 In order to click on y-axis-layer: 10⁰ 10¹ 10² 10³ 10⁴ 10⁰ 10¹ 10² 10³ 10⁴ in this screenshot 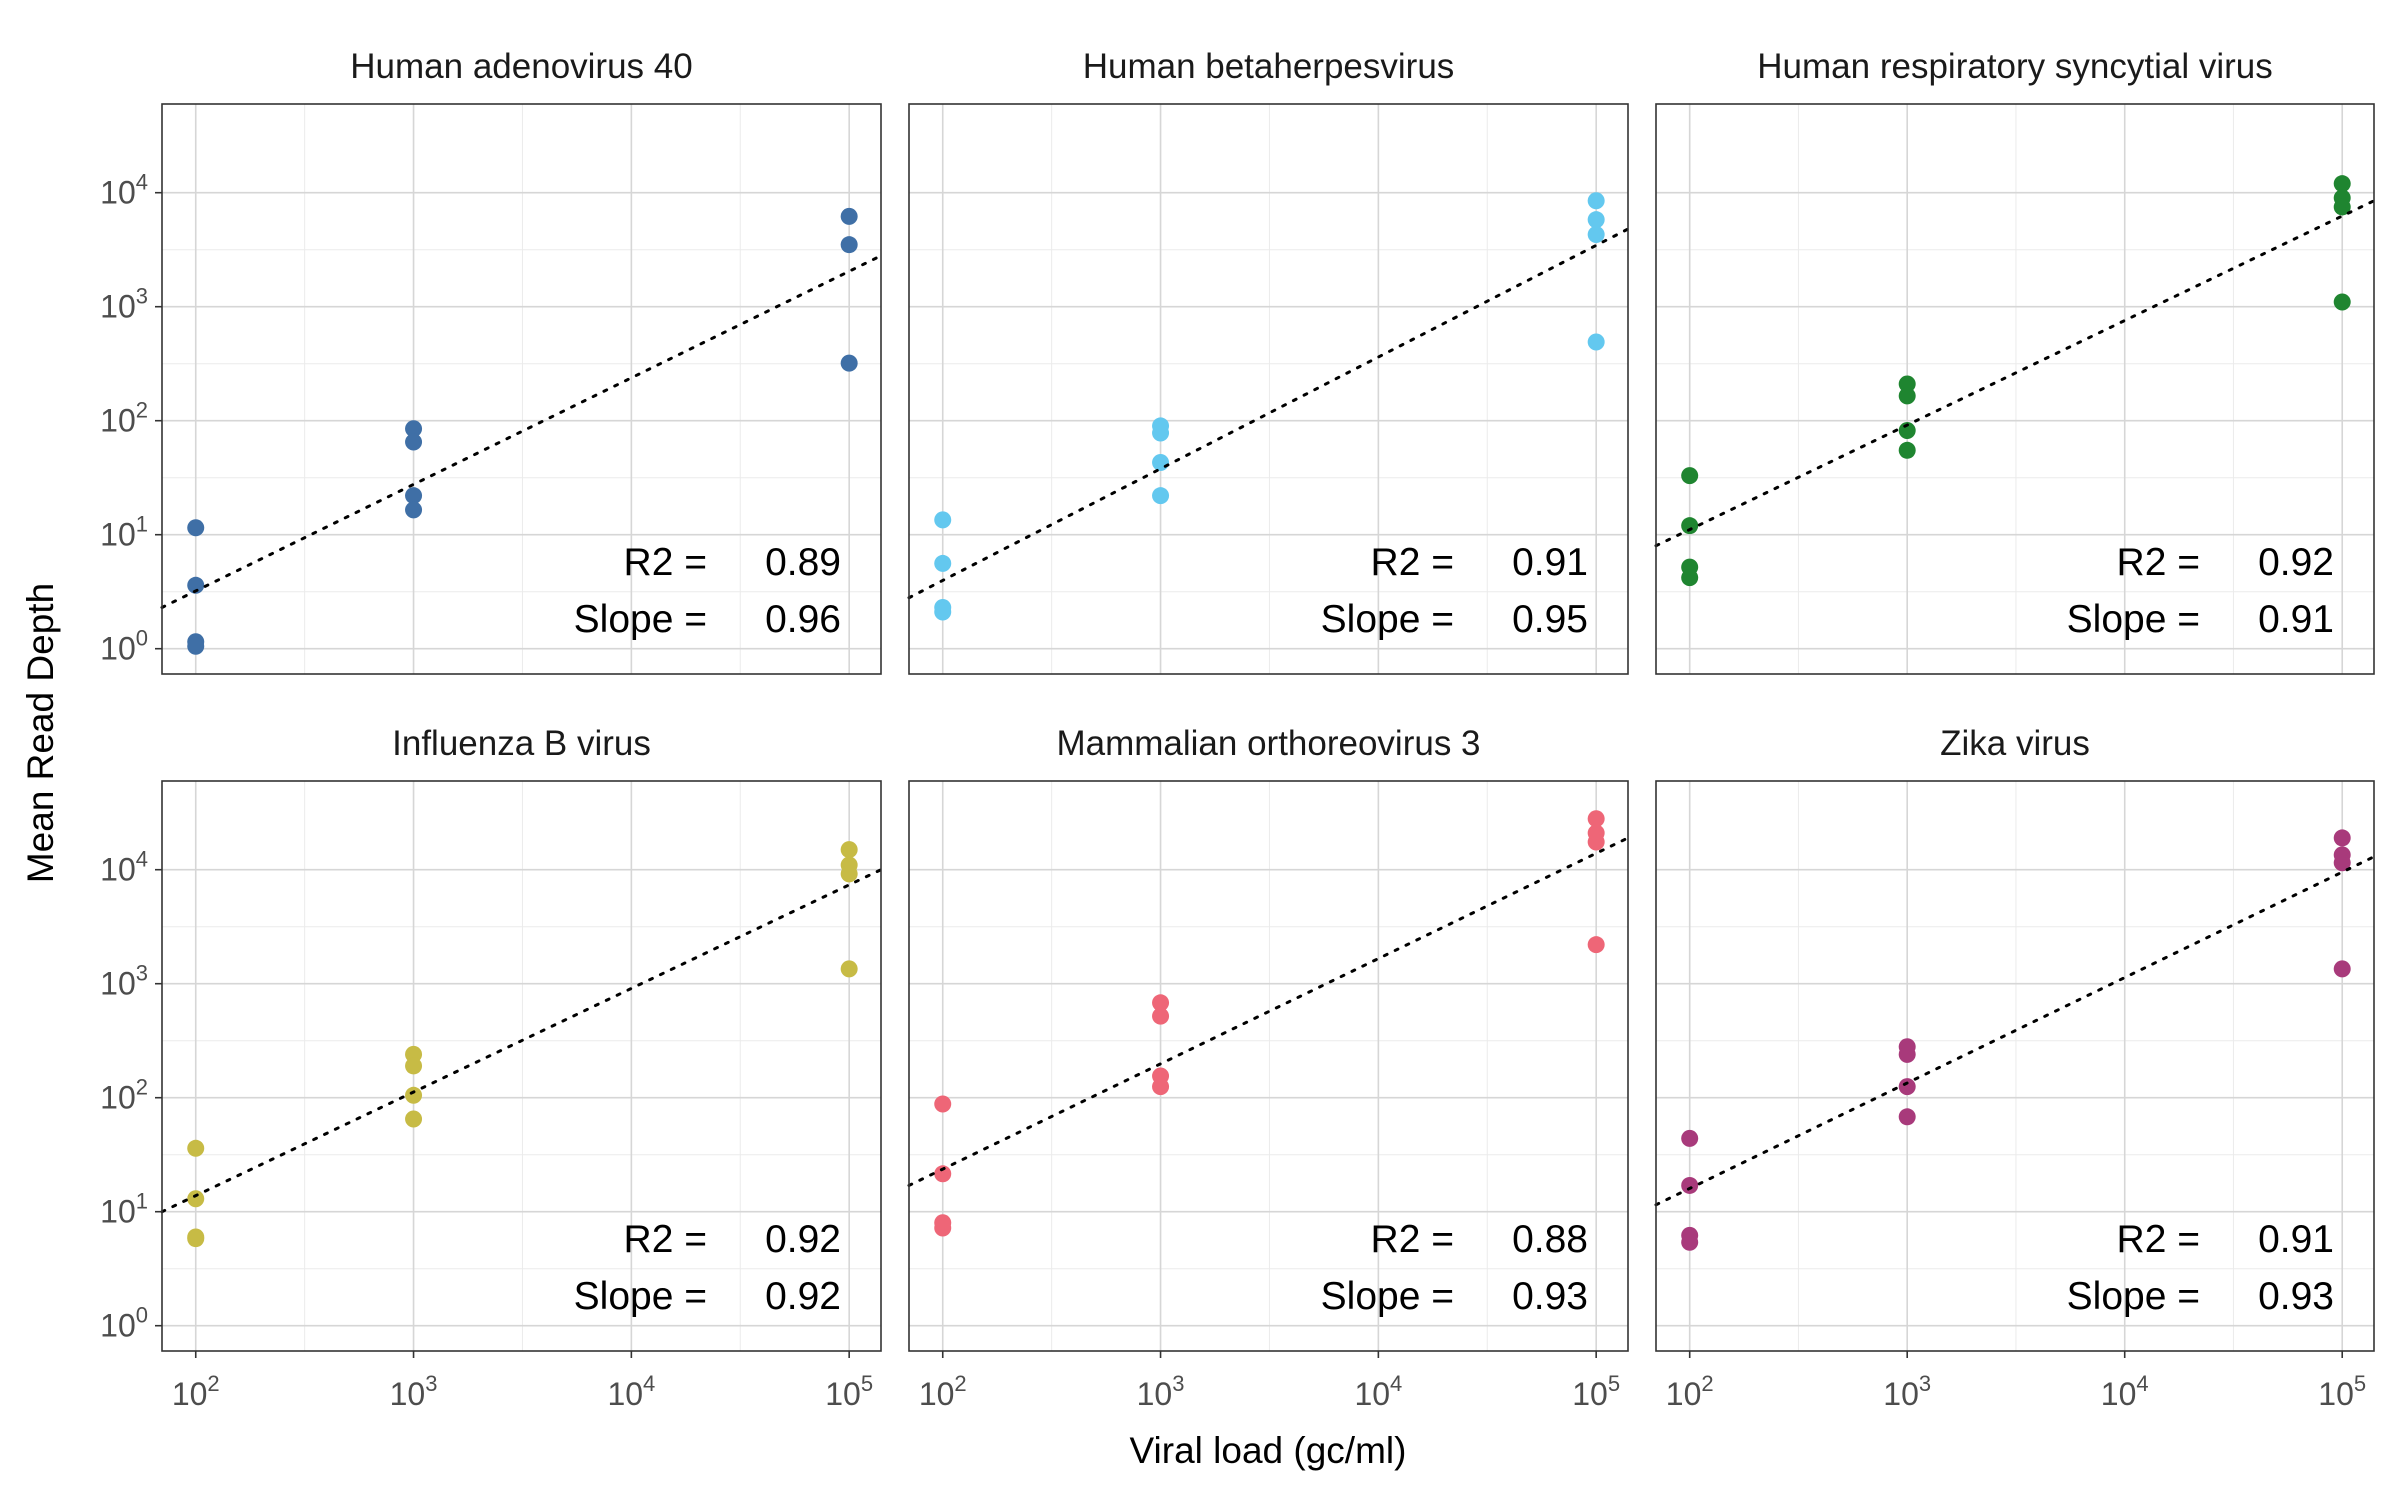, I will do `click(131, 757)`.